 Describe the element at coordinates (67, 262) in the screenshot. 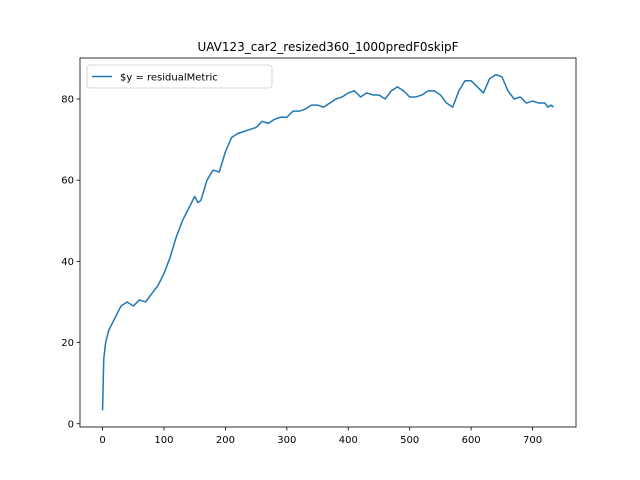

I see `y-tick-label: 40` at that location.